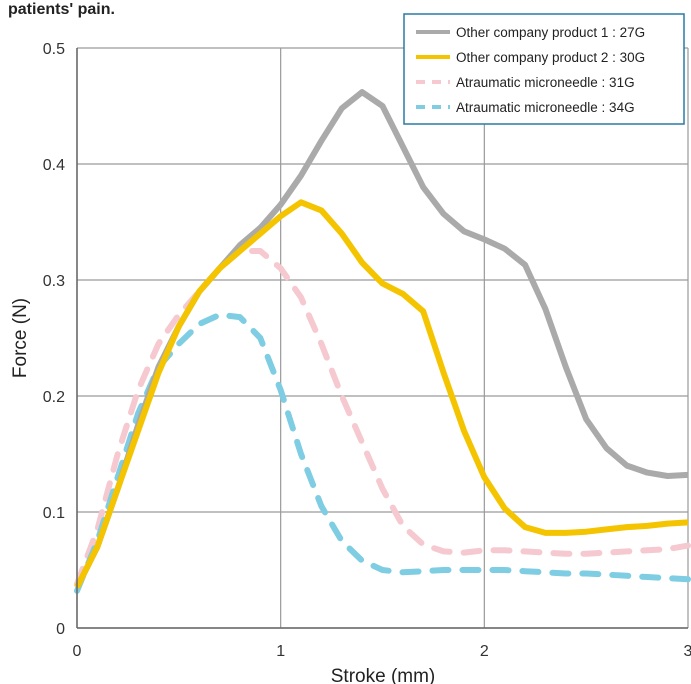  Describe the element at coordinates (550, 32) in the screenshot. I see `legend-label-1: Other company product 1 : 27G` at that location.